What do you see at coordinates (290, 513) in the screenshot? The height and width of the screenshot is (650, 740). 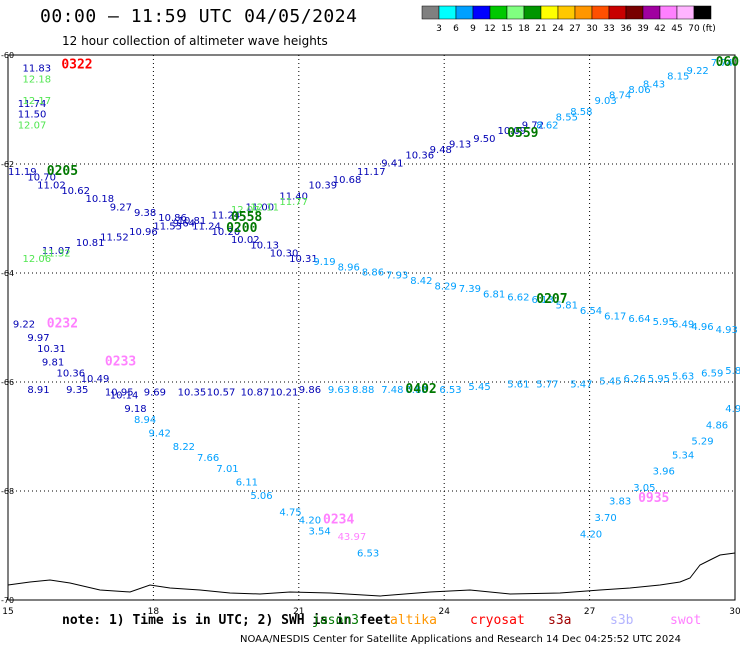 I see `wave-height-label: 4.75` at bounding box center [290, 513].